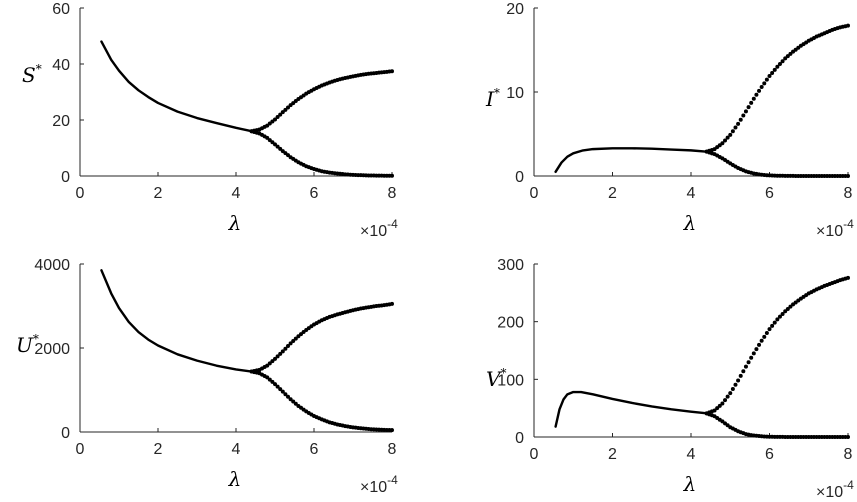  What do you see at coordinates (510, 323) in the screenshot?
I see `y-tick-label: 200` at bounding box center [510, 323].